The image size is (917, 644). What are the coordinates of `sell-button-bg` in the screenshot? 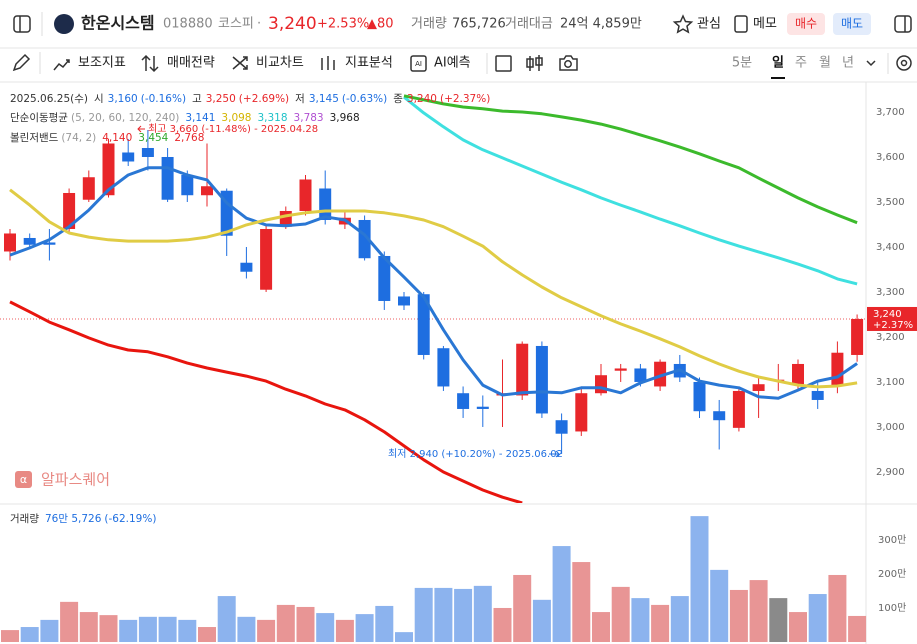 It's located at (852, 24).